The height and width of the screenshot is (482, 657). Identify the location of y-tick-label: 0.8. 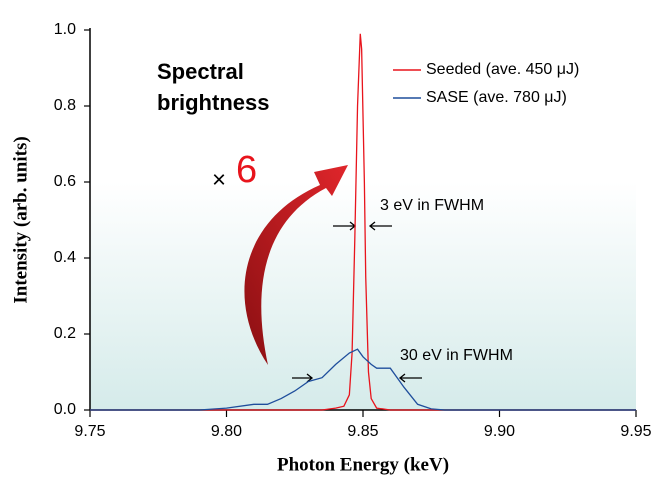
(65, 105).